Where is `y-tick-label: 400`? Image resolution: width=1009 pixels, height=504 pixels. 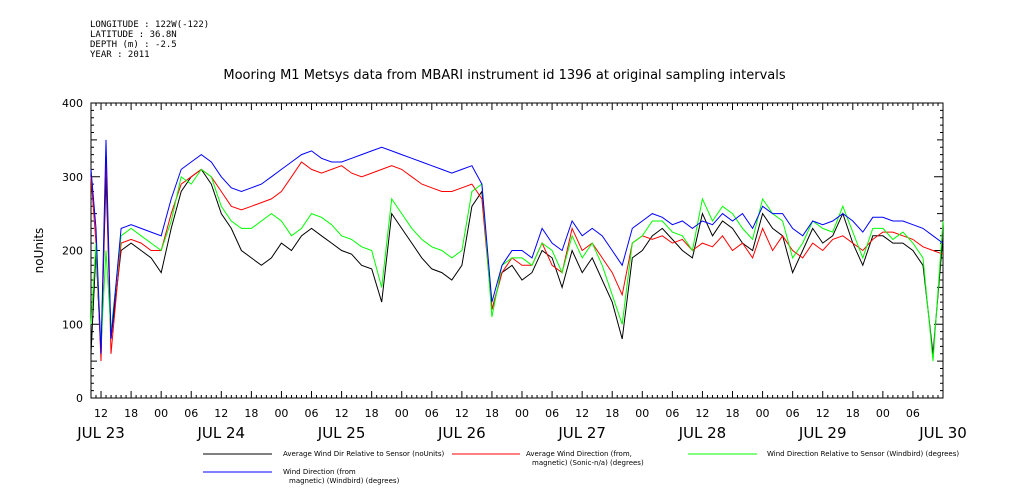 y-tick-label: 400 is located at coordinates (72, 103).